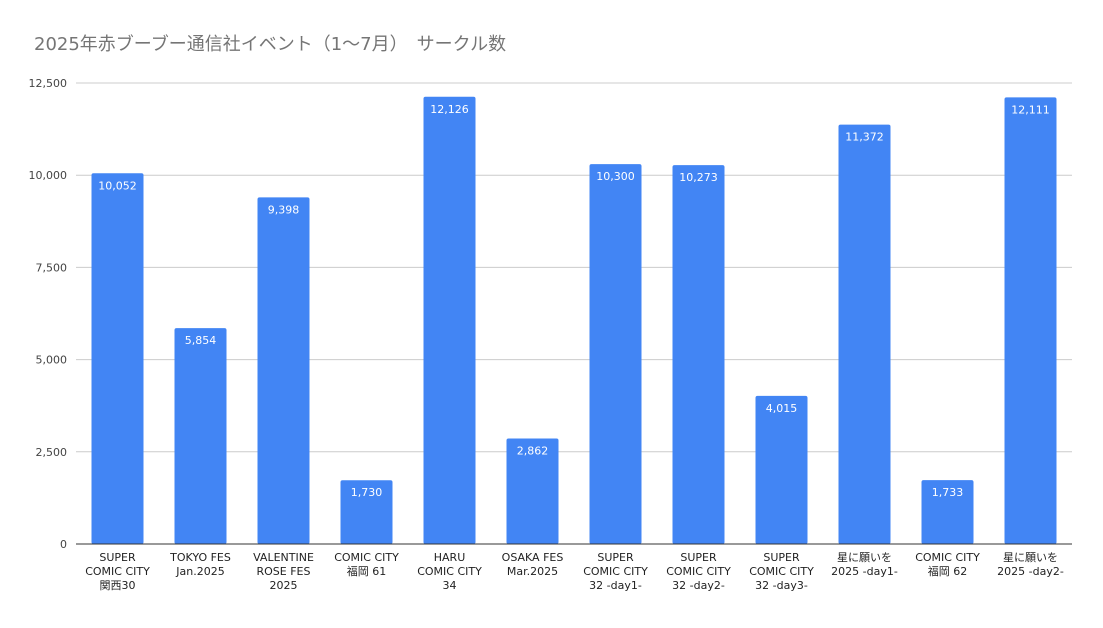 The image size is (1103, 628). Describe the element at coordinates (367, 492) in the screenshot. I see `data-label: 1,730` at that location.